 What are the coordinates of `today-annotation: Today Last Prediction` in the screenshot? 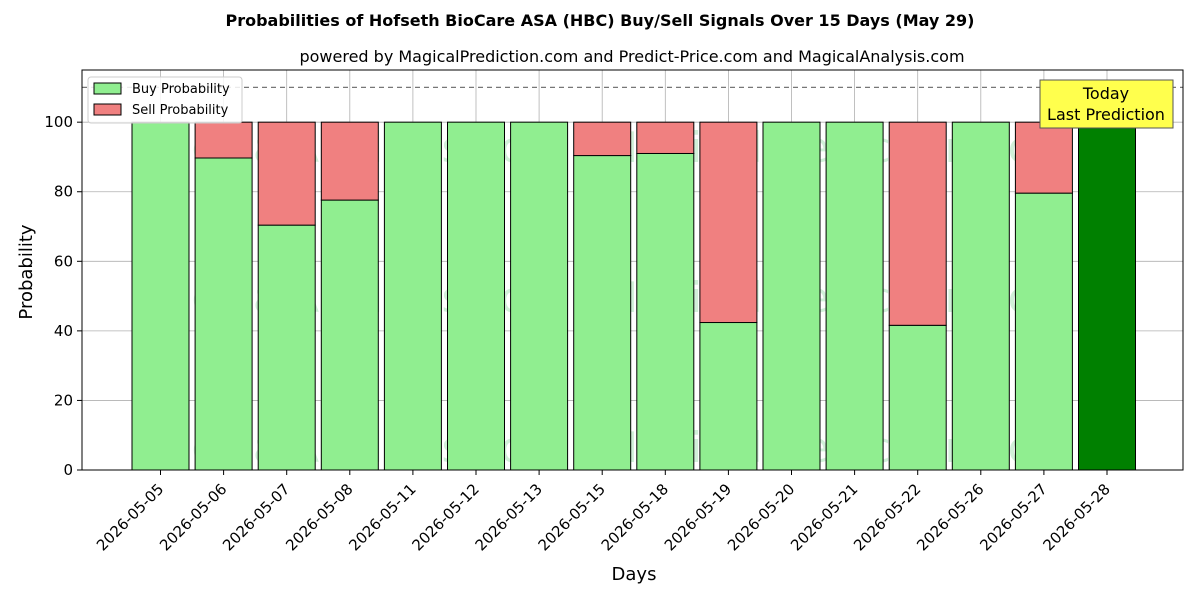 It's located at (1106, 104).